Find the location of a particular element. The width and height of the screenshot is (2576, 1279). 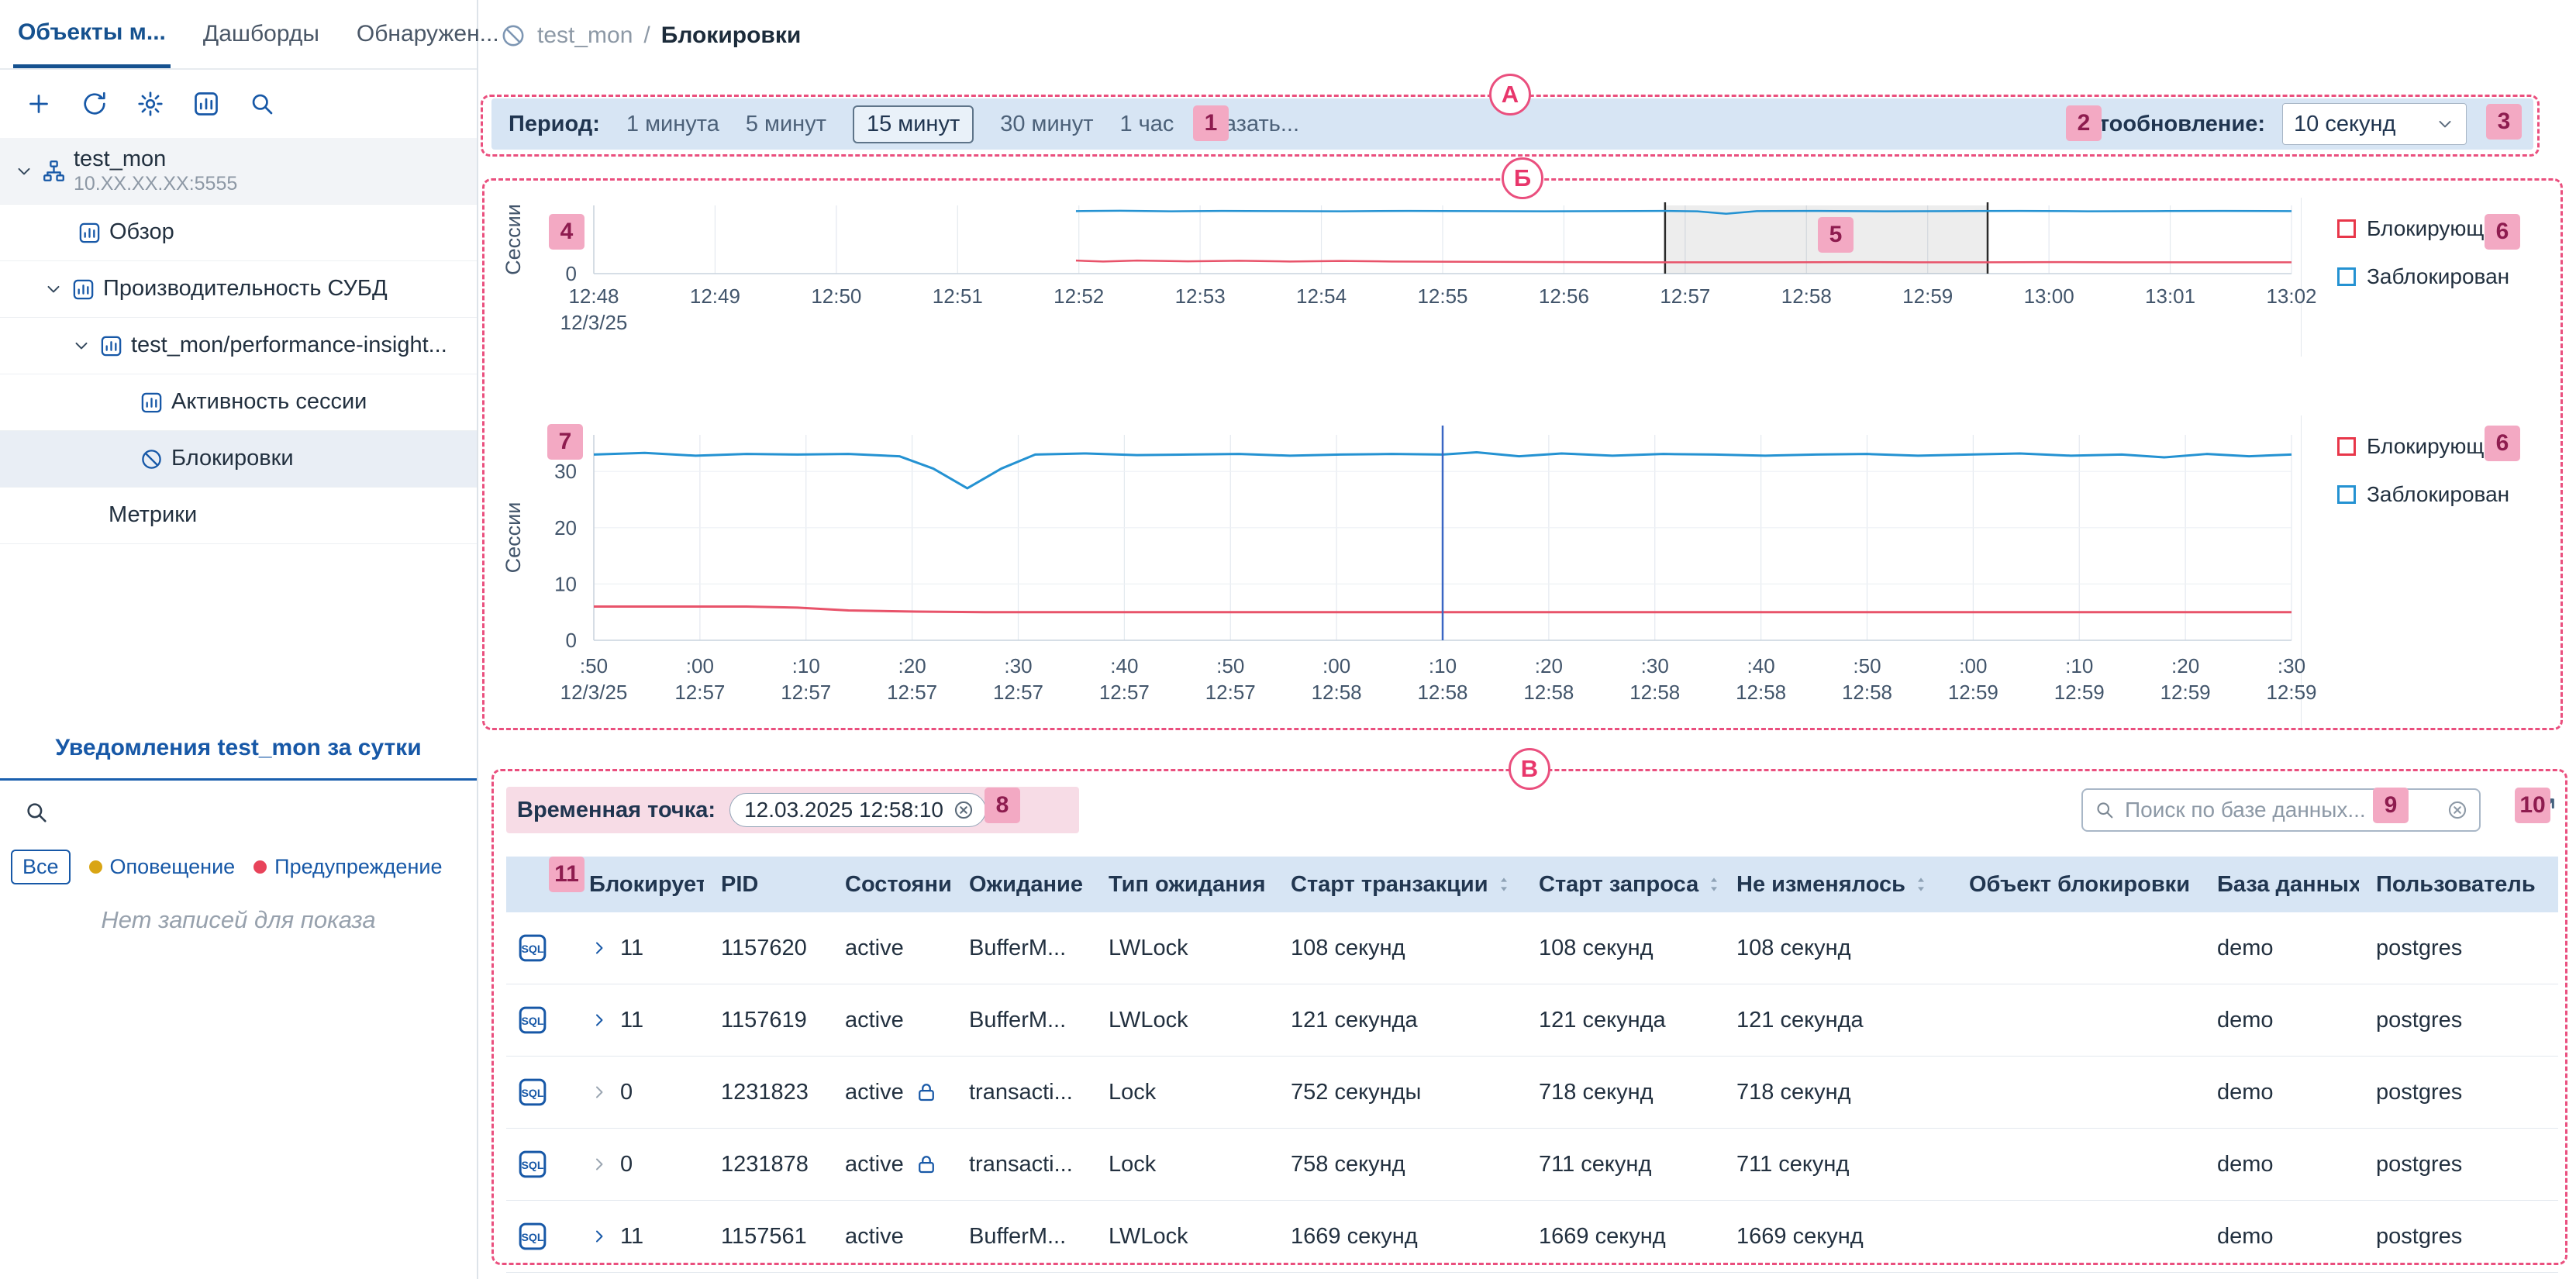

settings-icon is located at coordinates (150, 103).